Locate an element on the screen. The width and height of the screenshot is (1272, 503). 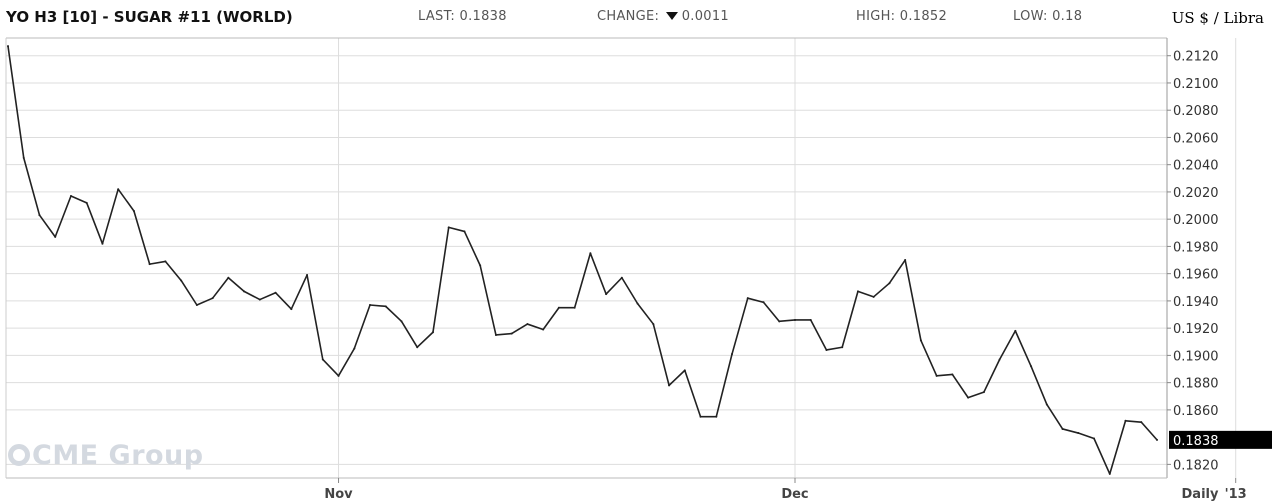
y-tick-label: 0.1880 is located at coordinates (1196, 384).